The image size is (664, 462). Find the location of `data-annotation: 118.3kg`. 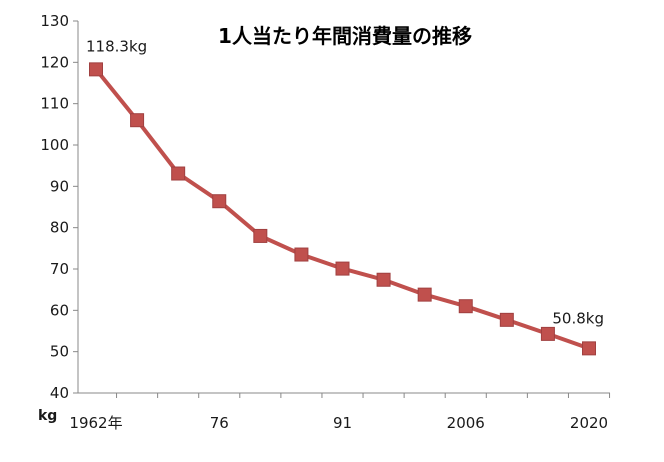

data-annotation: 118.3kg is located at coordinates (116, 46).